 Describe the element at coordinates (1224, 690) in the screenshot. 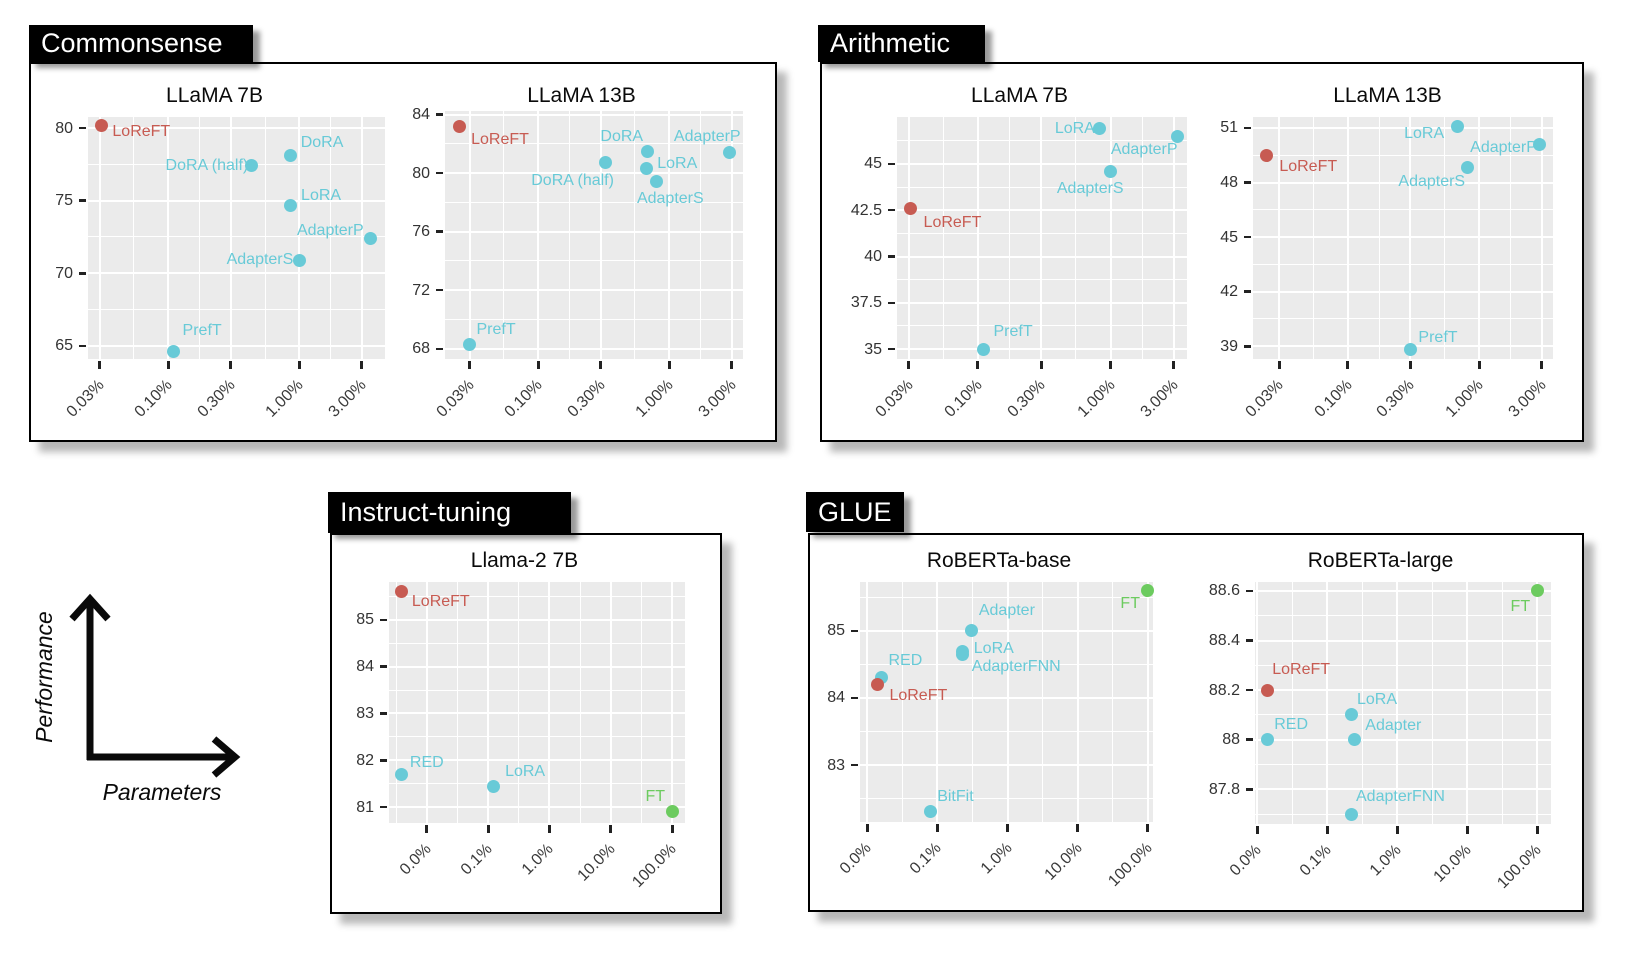

I see `y-tick-label: 88.2` at that location.